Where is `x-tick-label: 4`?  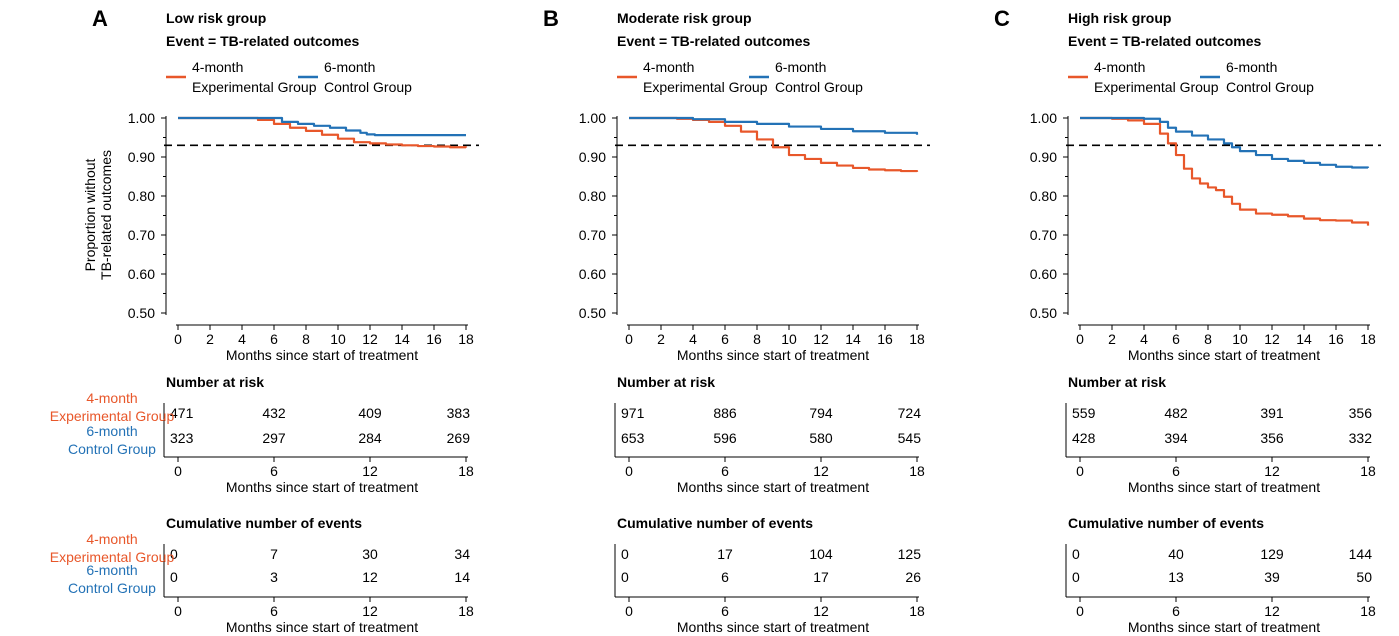
x-tick-label: 4 is located at coordinates (693, 339).